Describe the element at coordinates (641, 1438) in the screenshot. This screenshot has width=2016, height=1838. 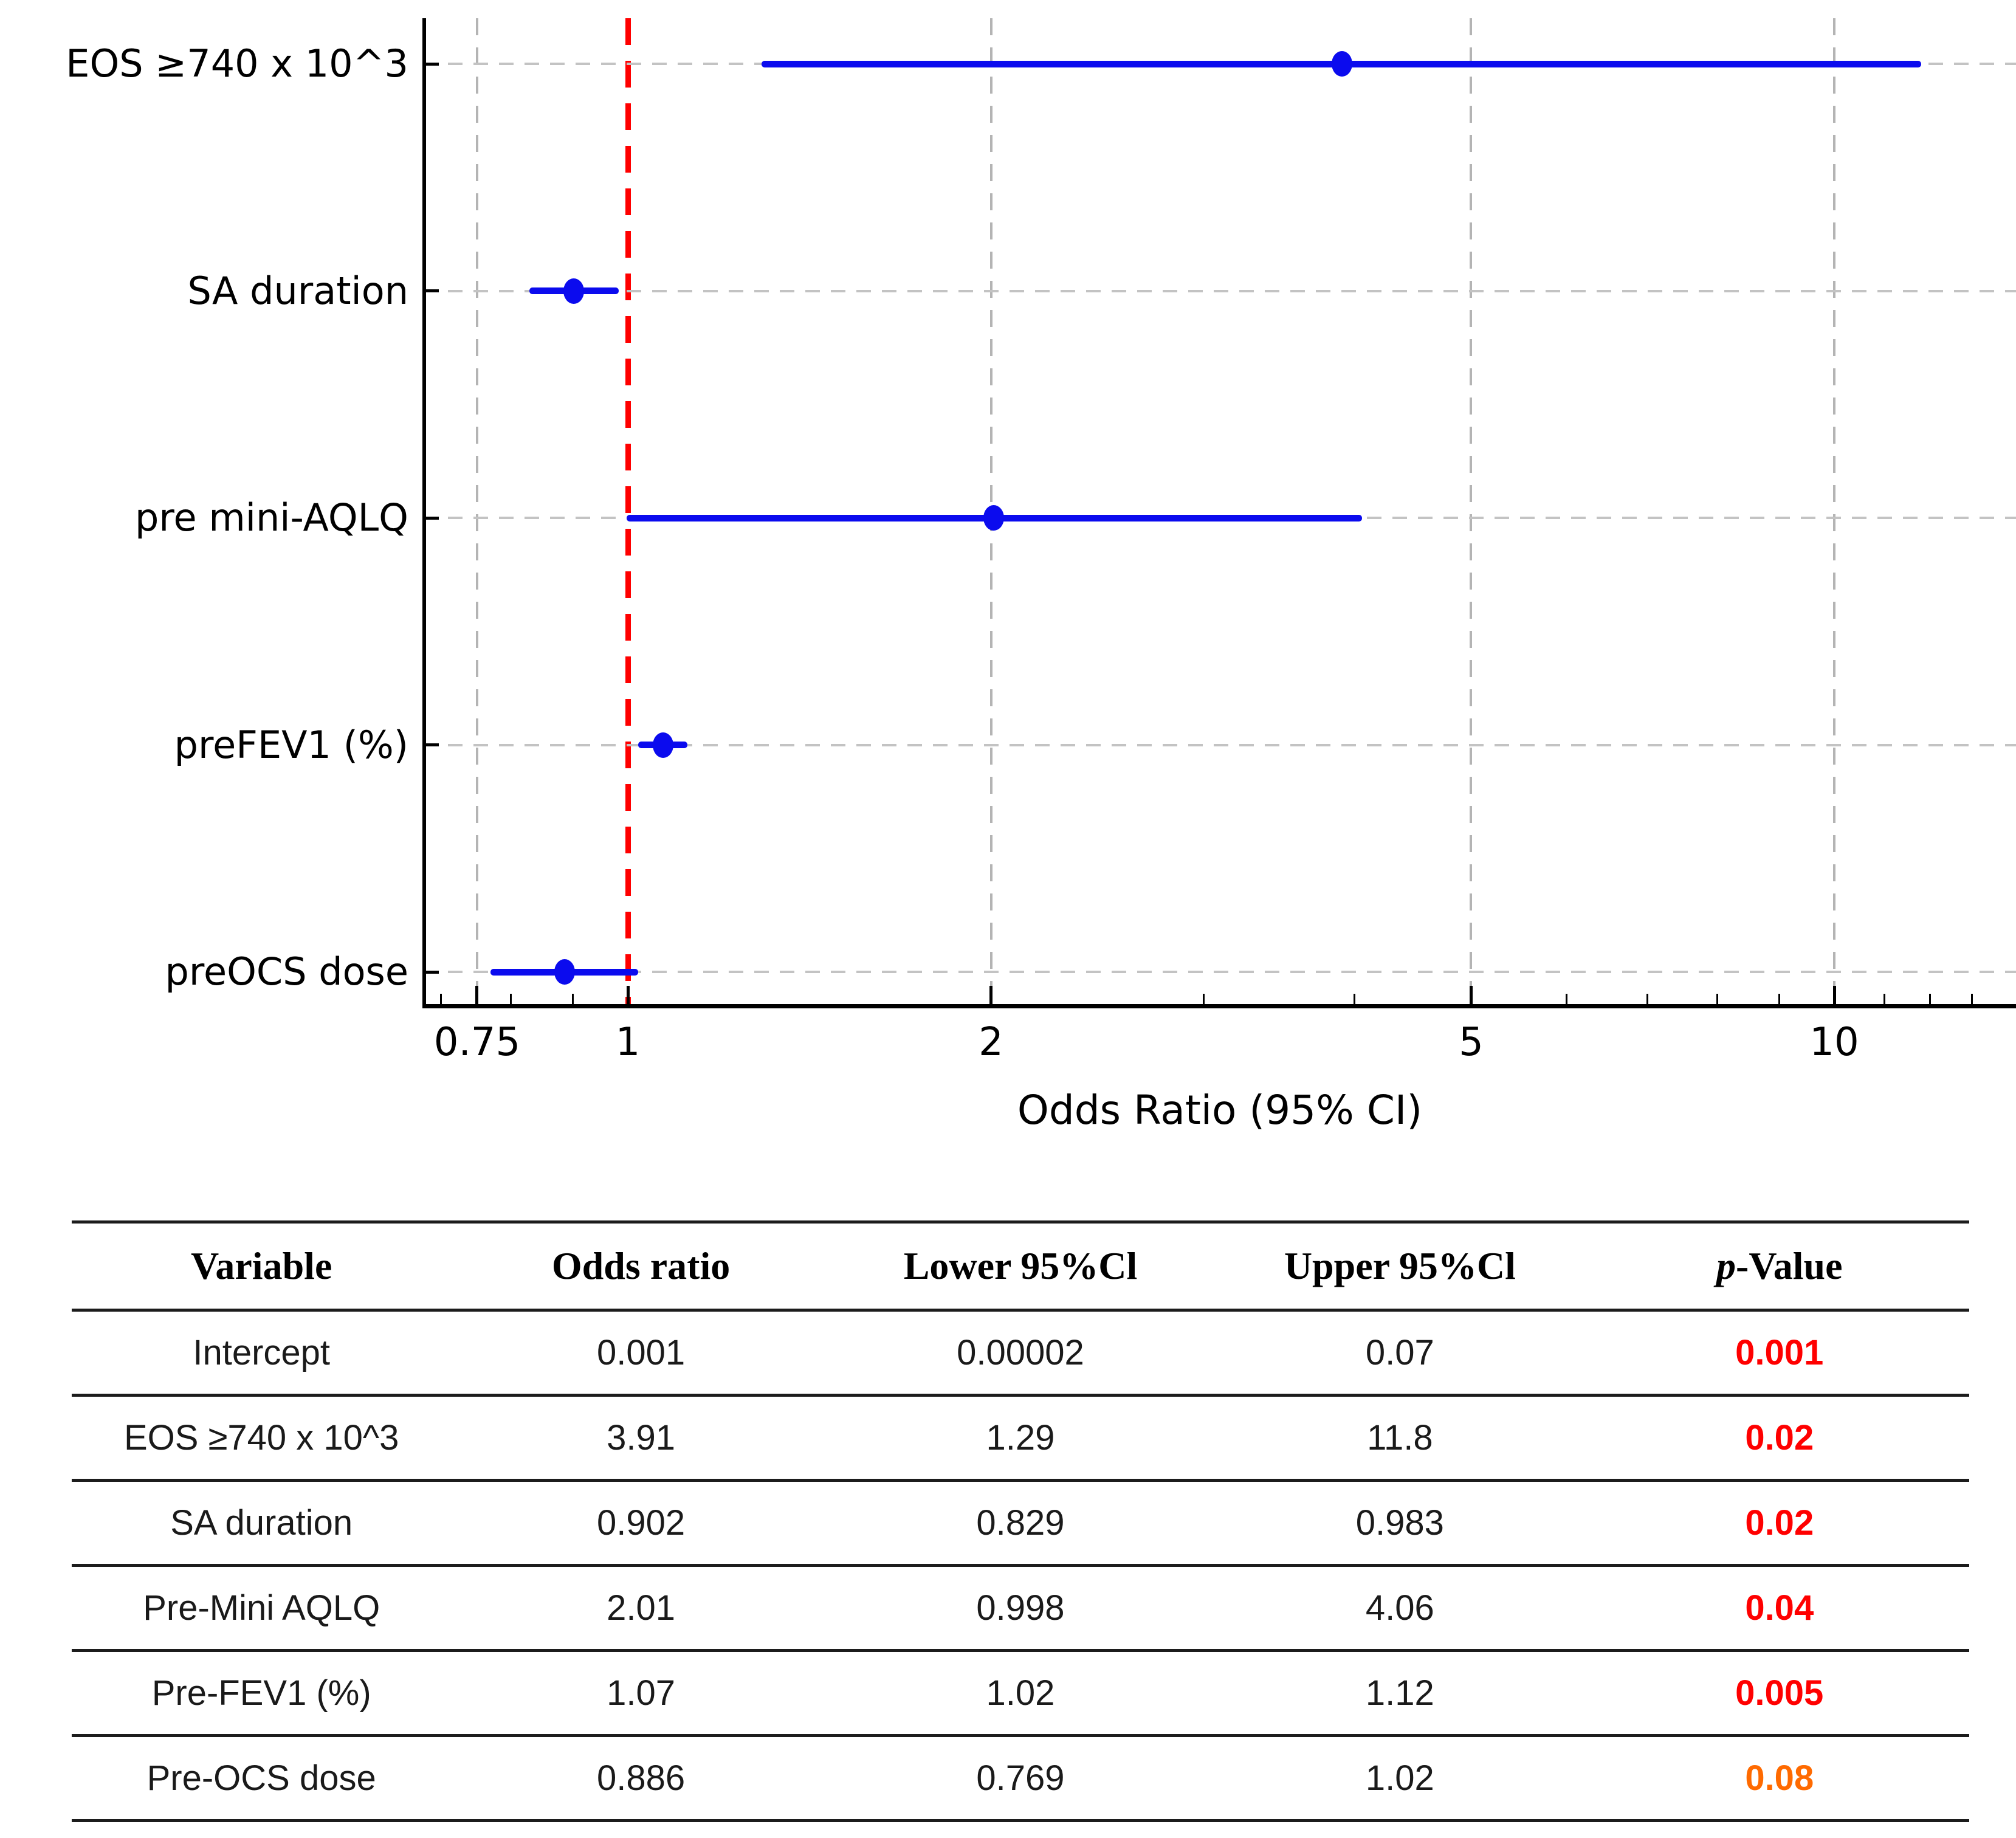
I see `cell-odds-ratio: 3.91` at that location.